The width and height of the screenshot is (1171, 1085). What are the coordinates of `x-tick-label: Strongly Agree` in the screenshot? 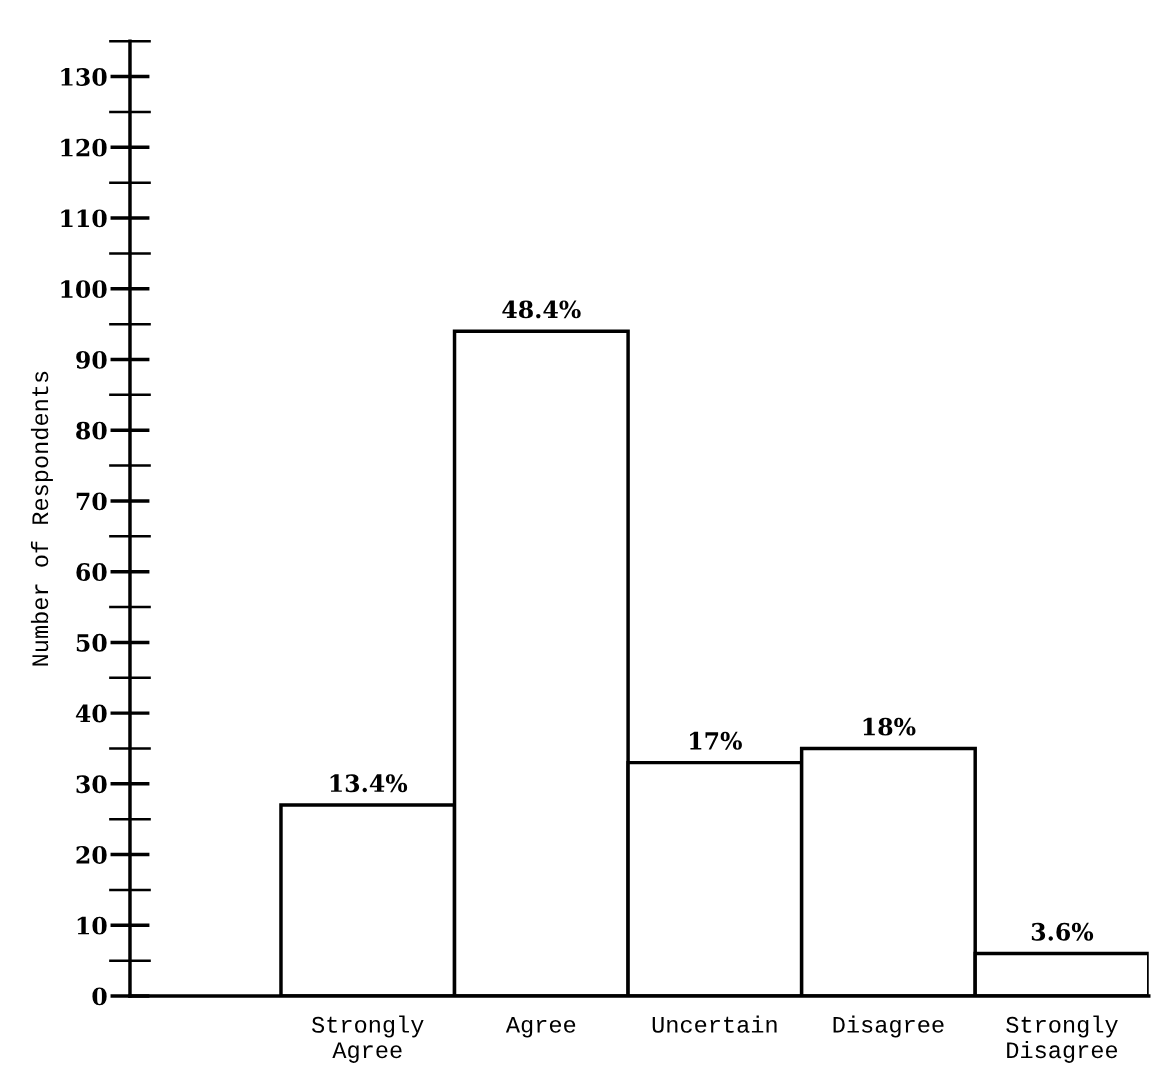 It's located at (367, 1039).